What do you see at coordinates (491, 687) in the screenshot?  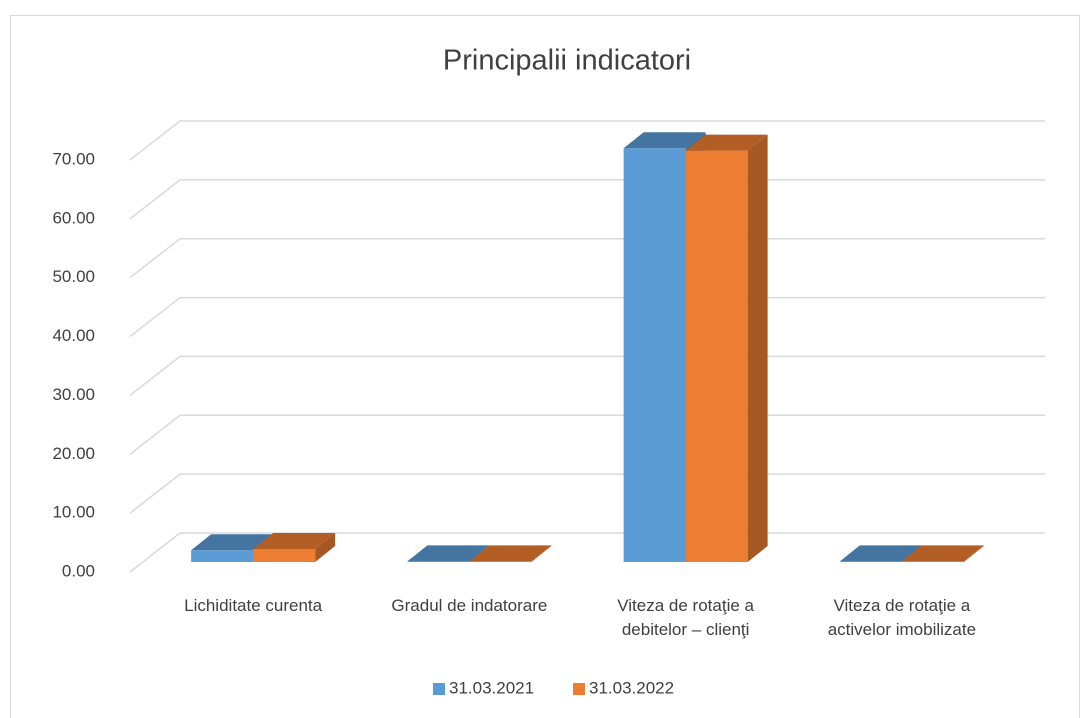 I see `legend-label: 31.03.2021` at bounding box center [491, 687].